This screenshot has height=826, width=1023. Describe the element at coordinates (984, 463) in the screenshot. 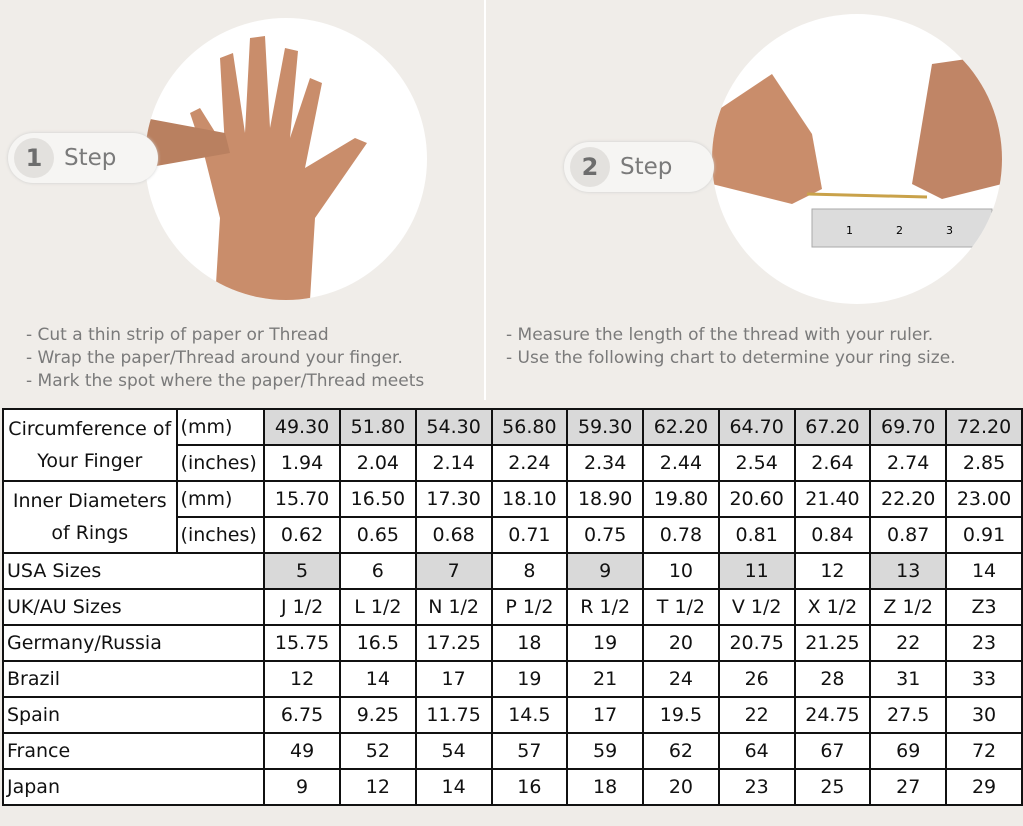

I see `value-cell: 2.85` at that location.